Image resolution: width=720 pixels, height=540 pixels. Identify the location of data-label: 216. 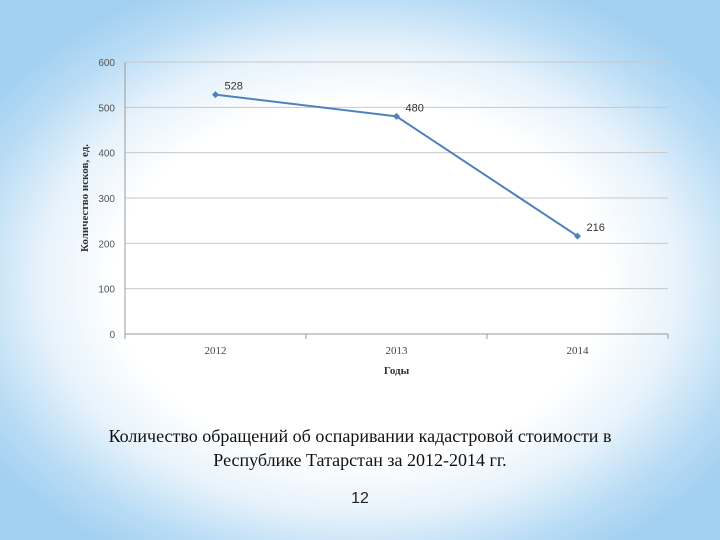
(596, 228).